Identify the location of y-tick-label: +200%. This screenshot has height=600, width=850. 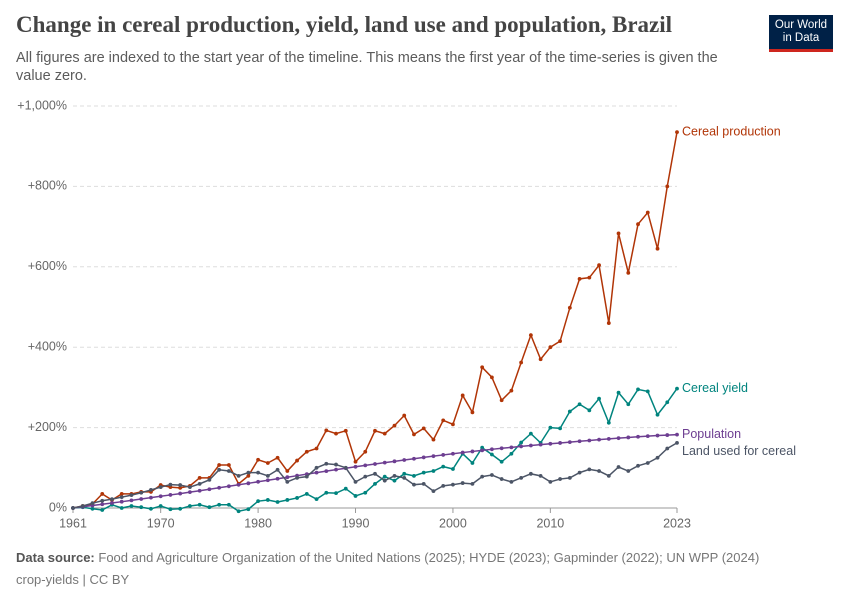
(47, 427).